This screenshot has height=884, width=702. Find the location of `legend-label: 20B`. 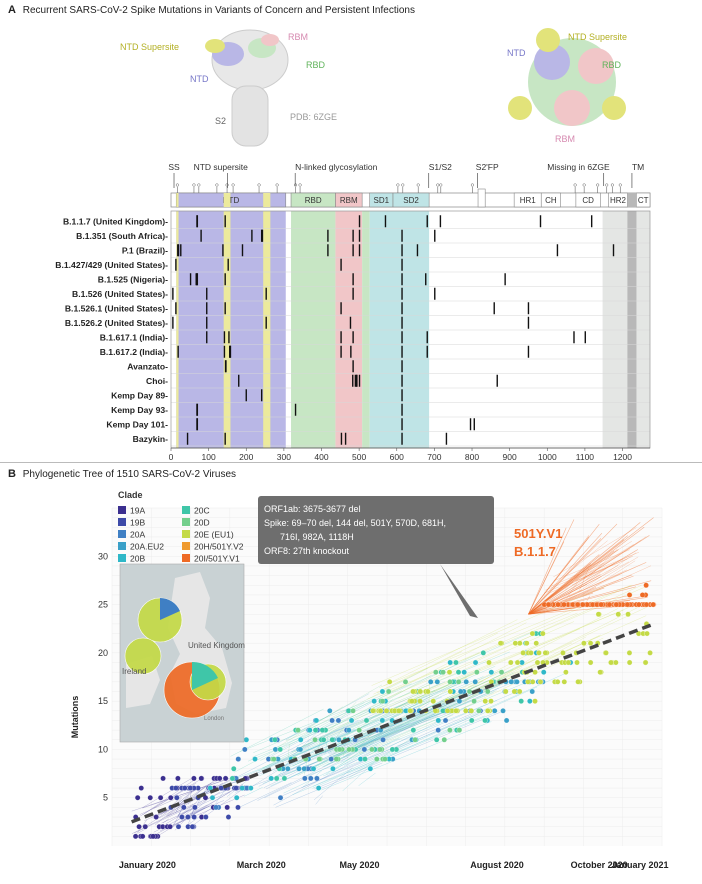

legend-label: 20B is located at coordinates (137, 559).